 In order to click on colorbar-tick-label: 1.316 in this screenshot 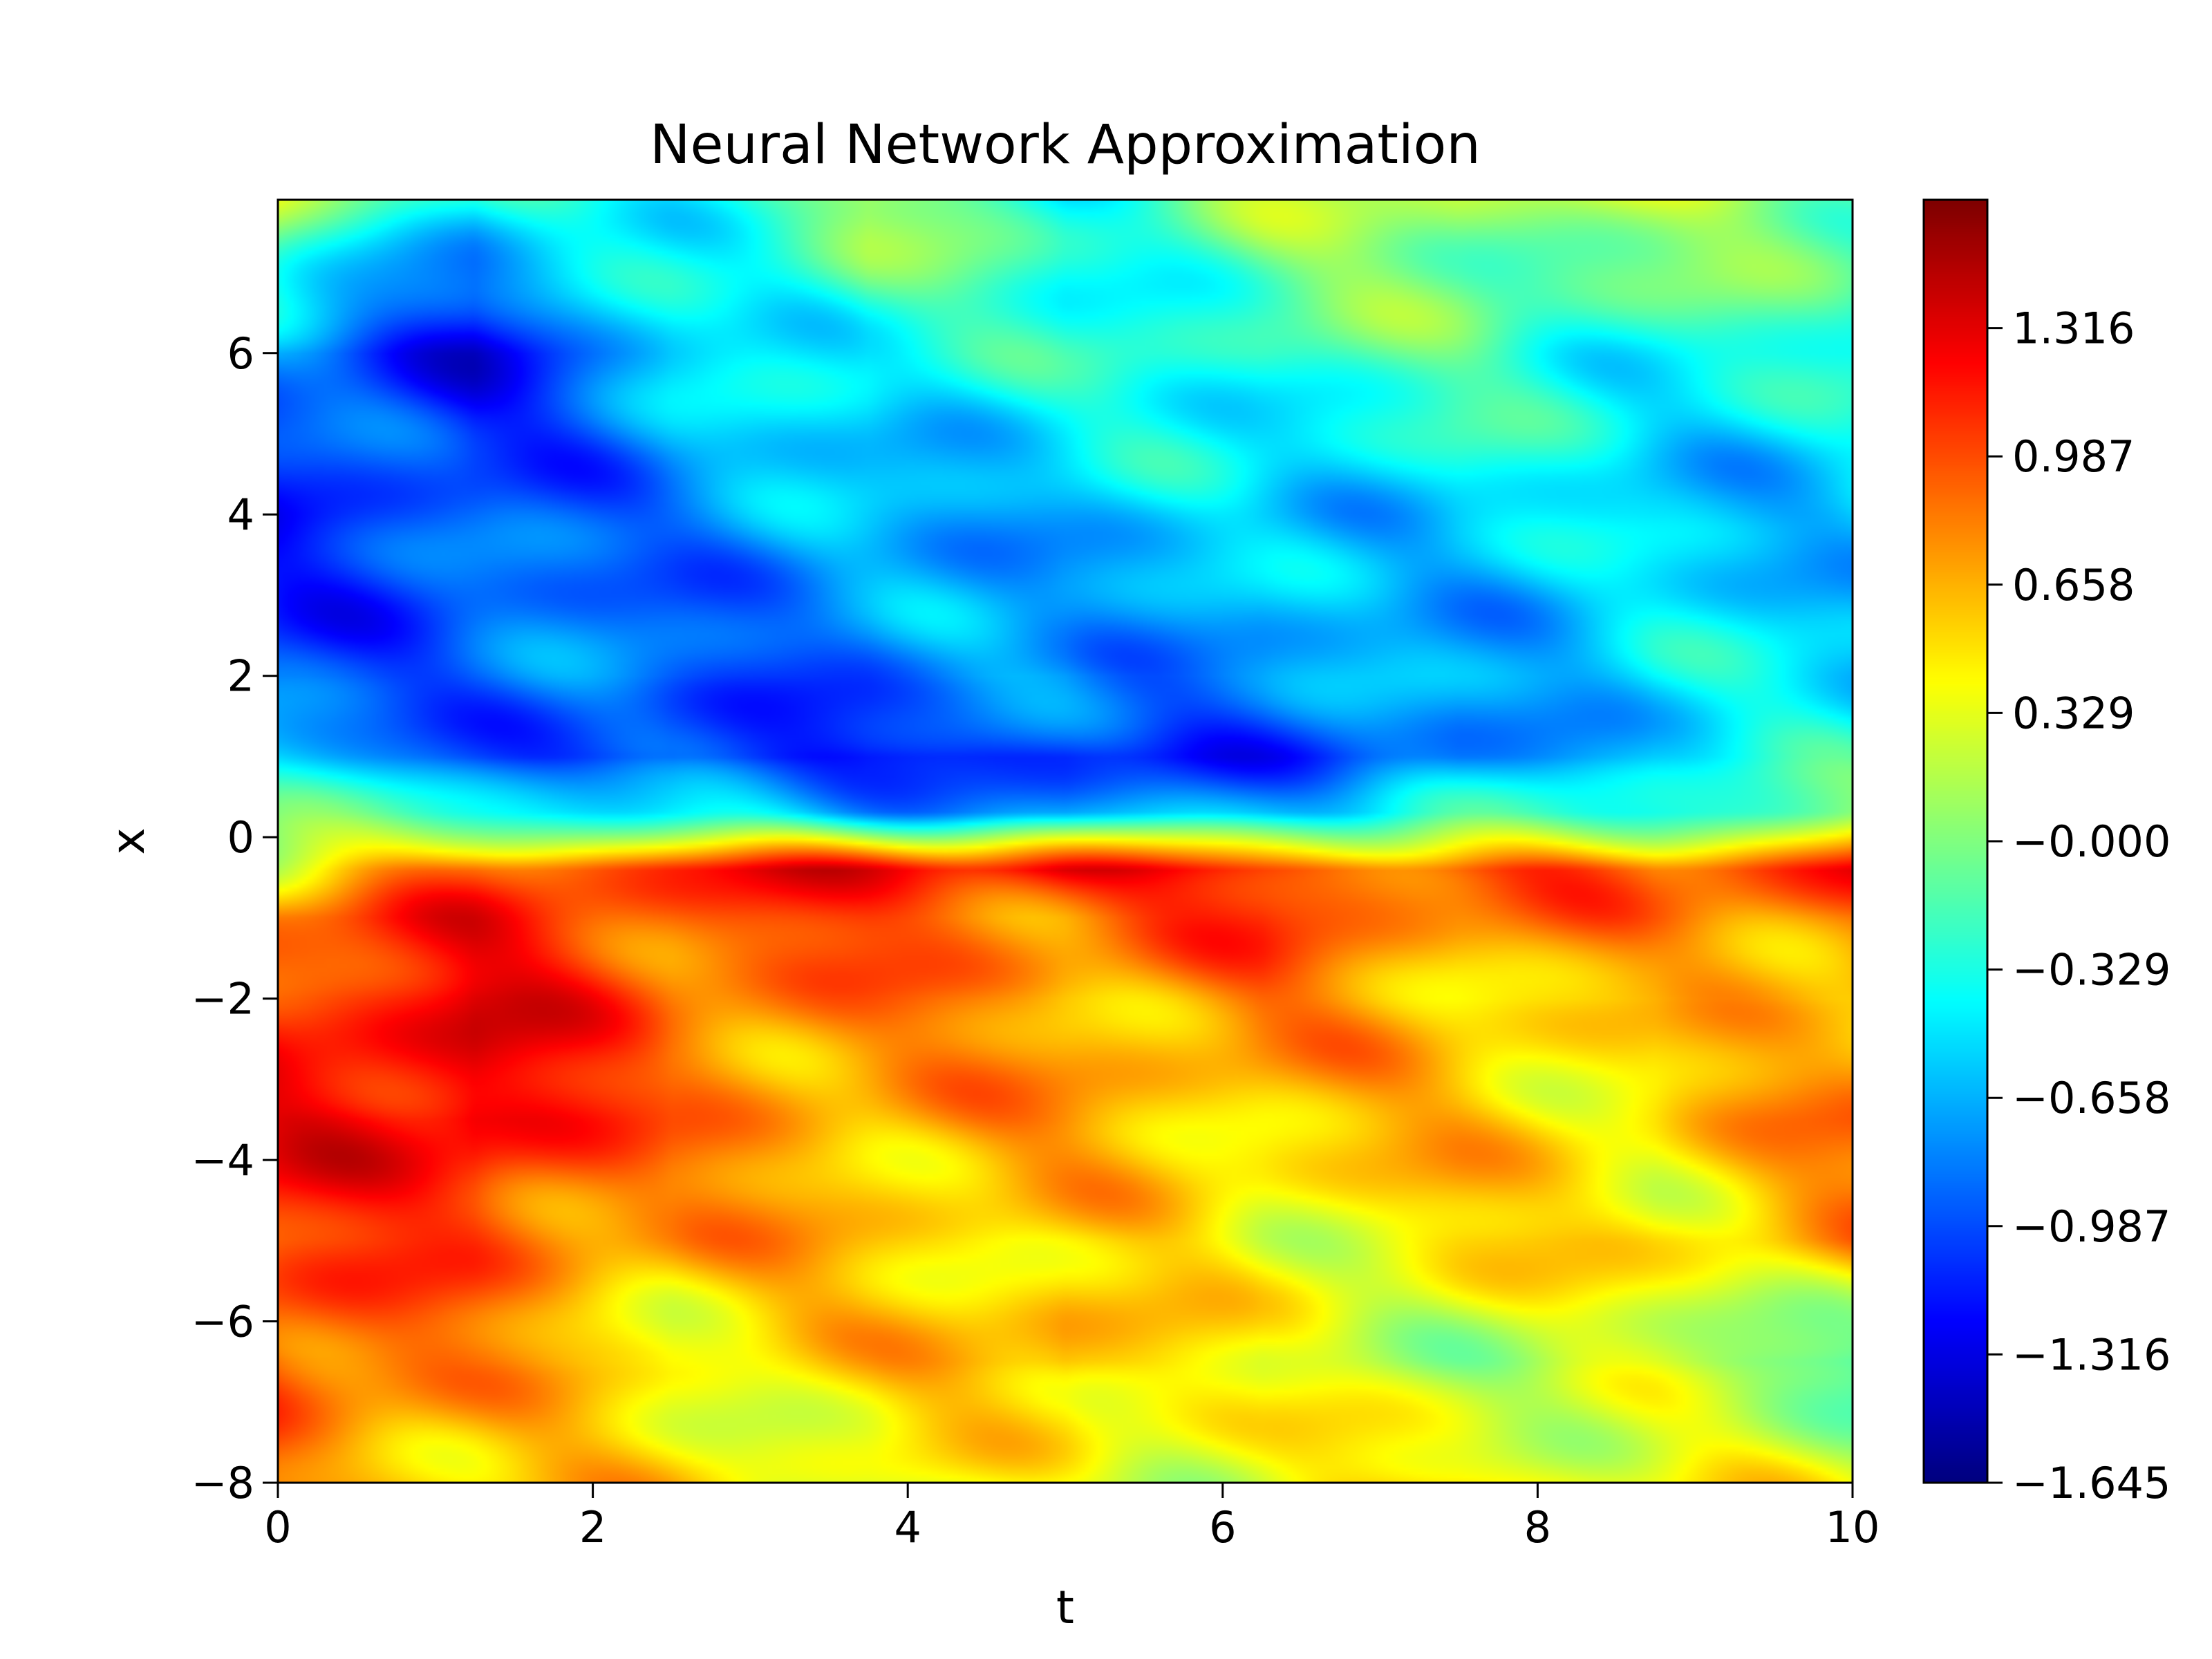, I will do `click(2074, 328)`.